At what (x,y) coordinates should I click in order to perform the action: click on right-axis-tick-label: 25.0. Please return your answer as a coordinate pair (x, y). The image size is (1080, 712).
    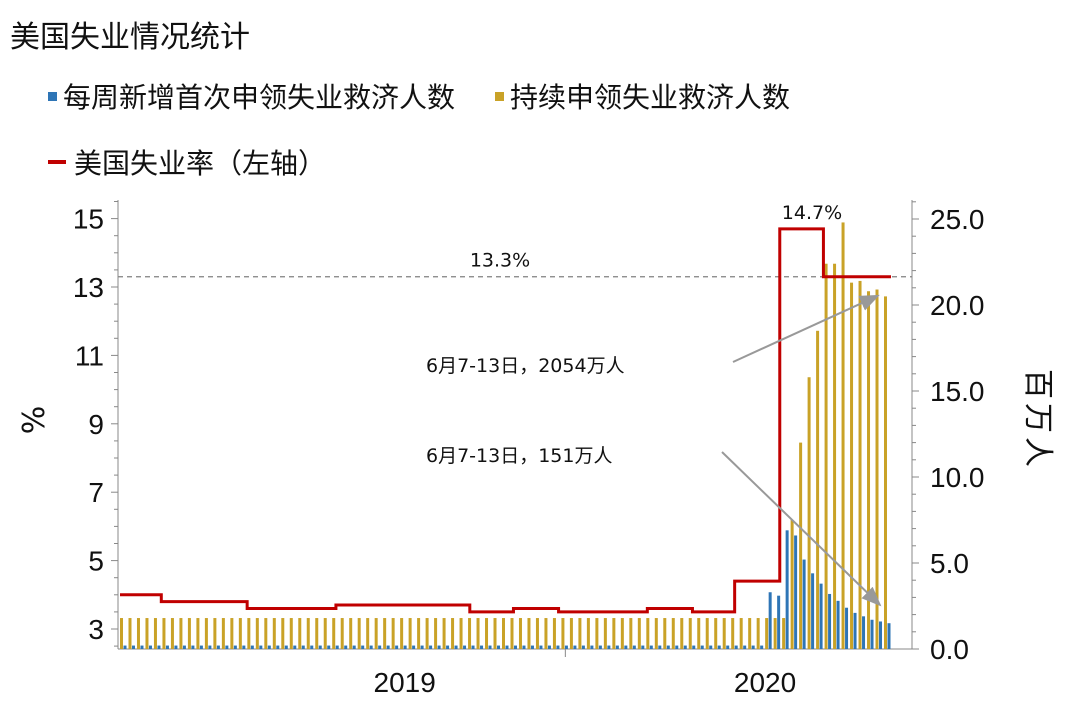
    Looking at the image, I should click on (957, 219).